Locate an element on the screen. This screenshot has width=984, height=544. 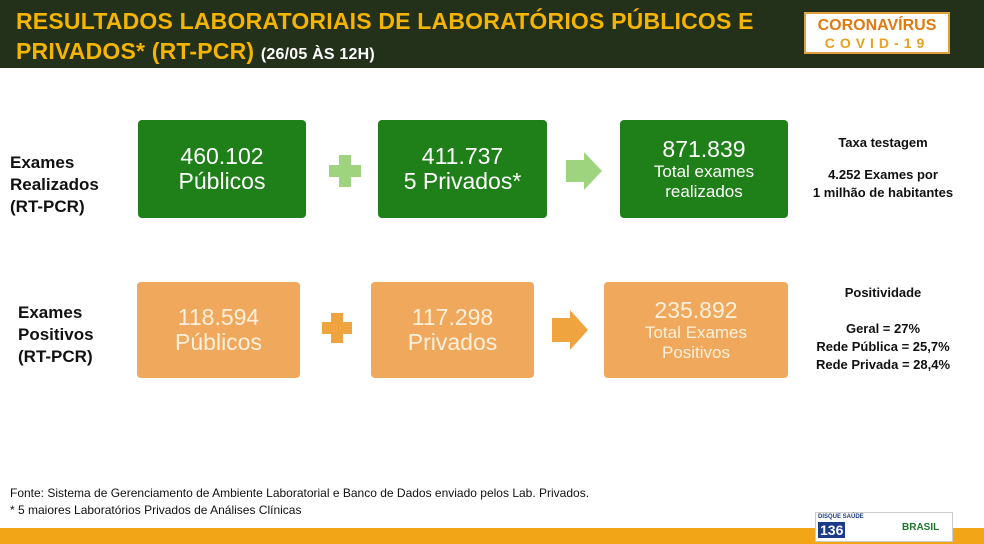
stat-box: 118.594 Públicos is located at coordinates (218, 330).